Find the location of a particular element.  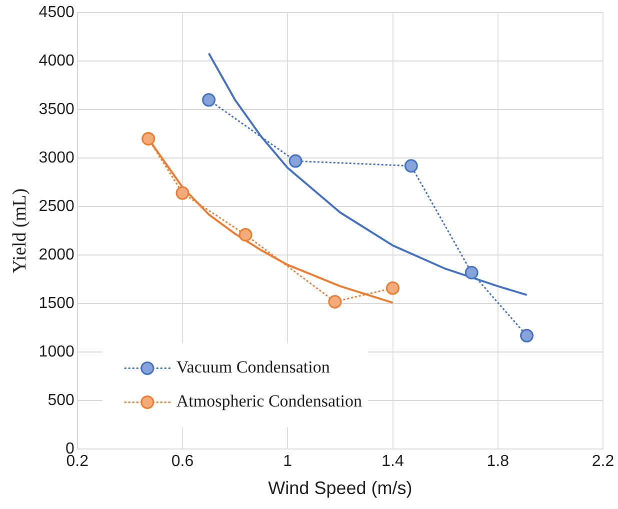

x-tick-label: 0.6 is located at coordinates (182, 461).